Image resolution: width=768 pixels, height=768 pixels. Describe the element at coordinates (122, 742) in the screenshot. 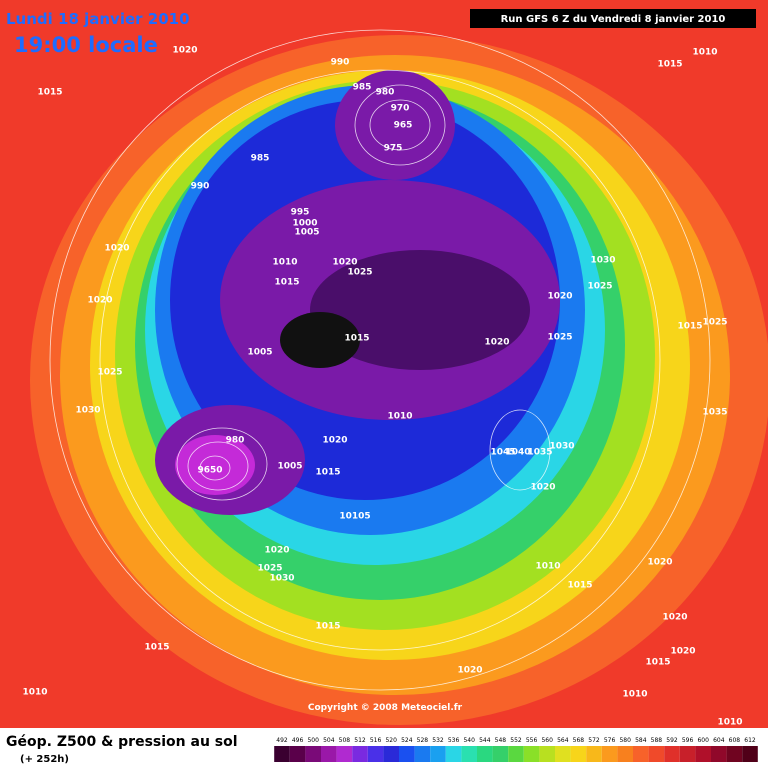

I see `footer-title: Géop. Z500 & pression au sol` at that location.